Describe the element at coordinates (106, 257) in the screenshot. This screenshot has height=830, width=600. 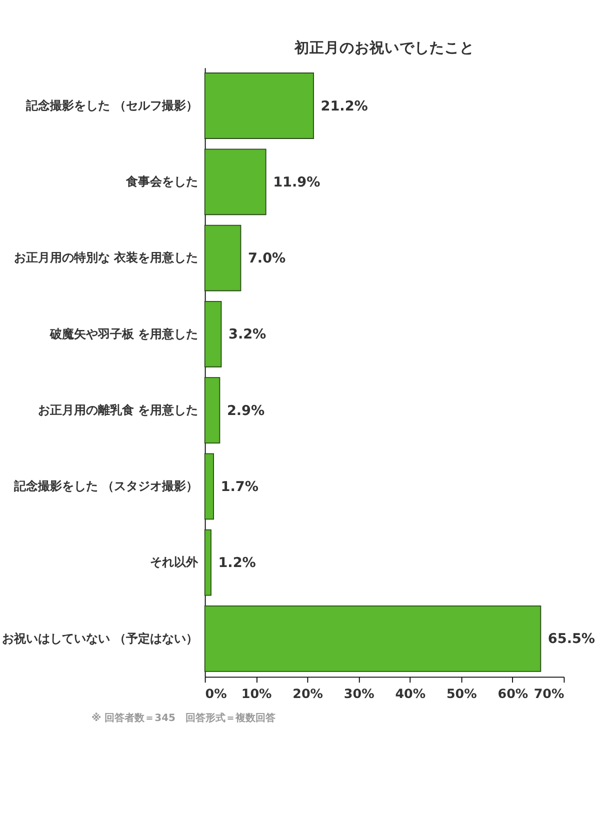
I see `y-tick-label: お正月用の特別な 衣装を用意した` at that location.